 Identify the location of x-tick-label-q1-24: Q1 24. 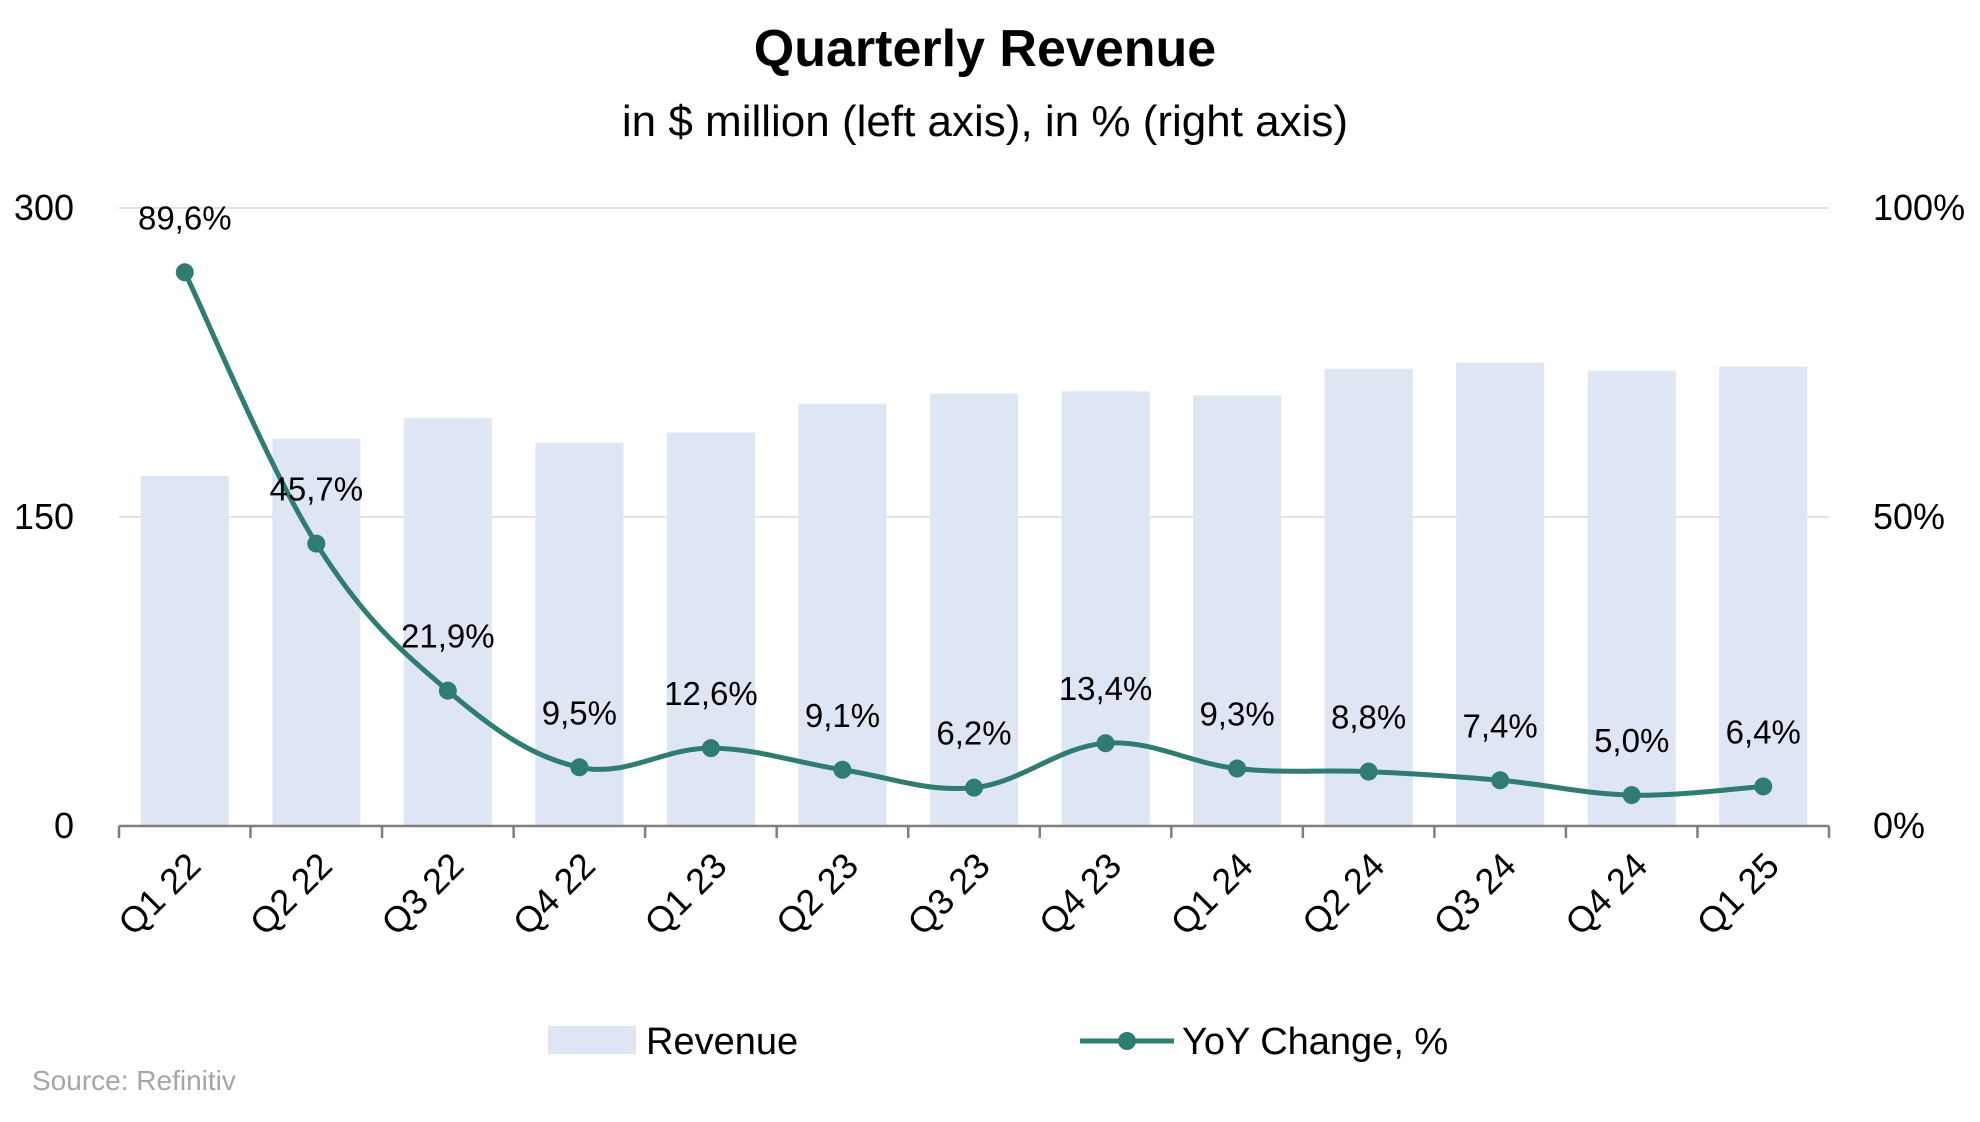
(1211, 894).